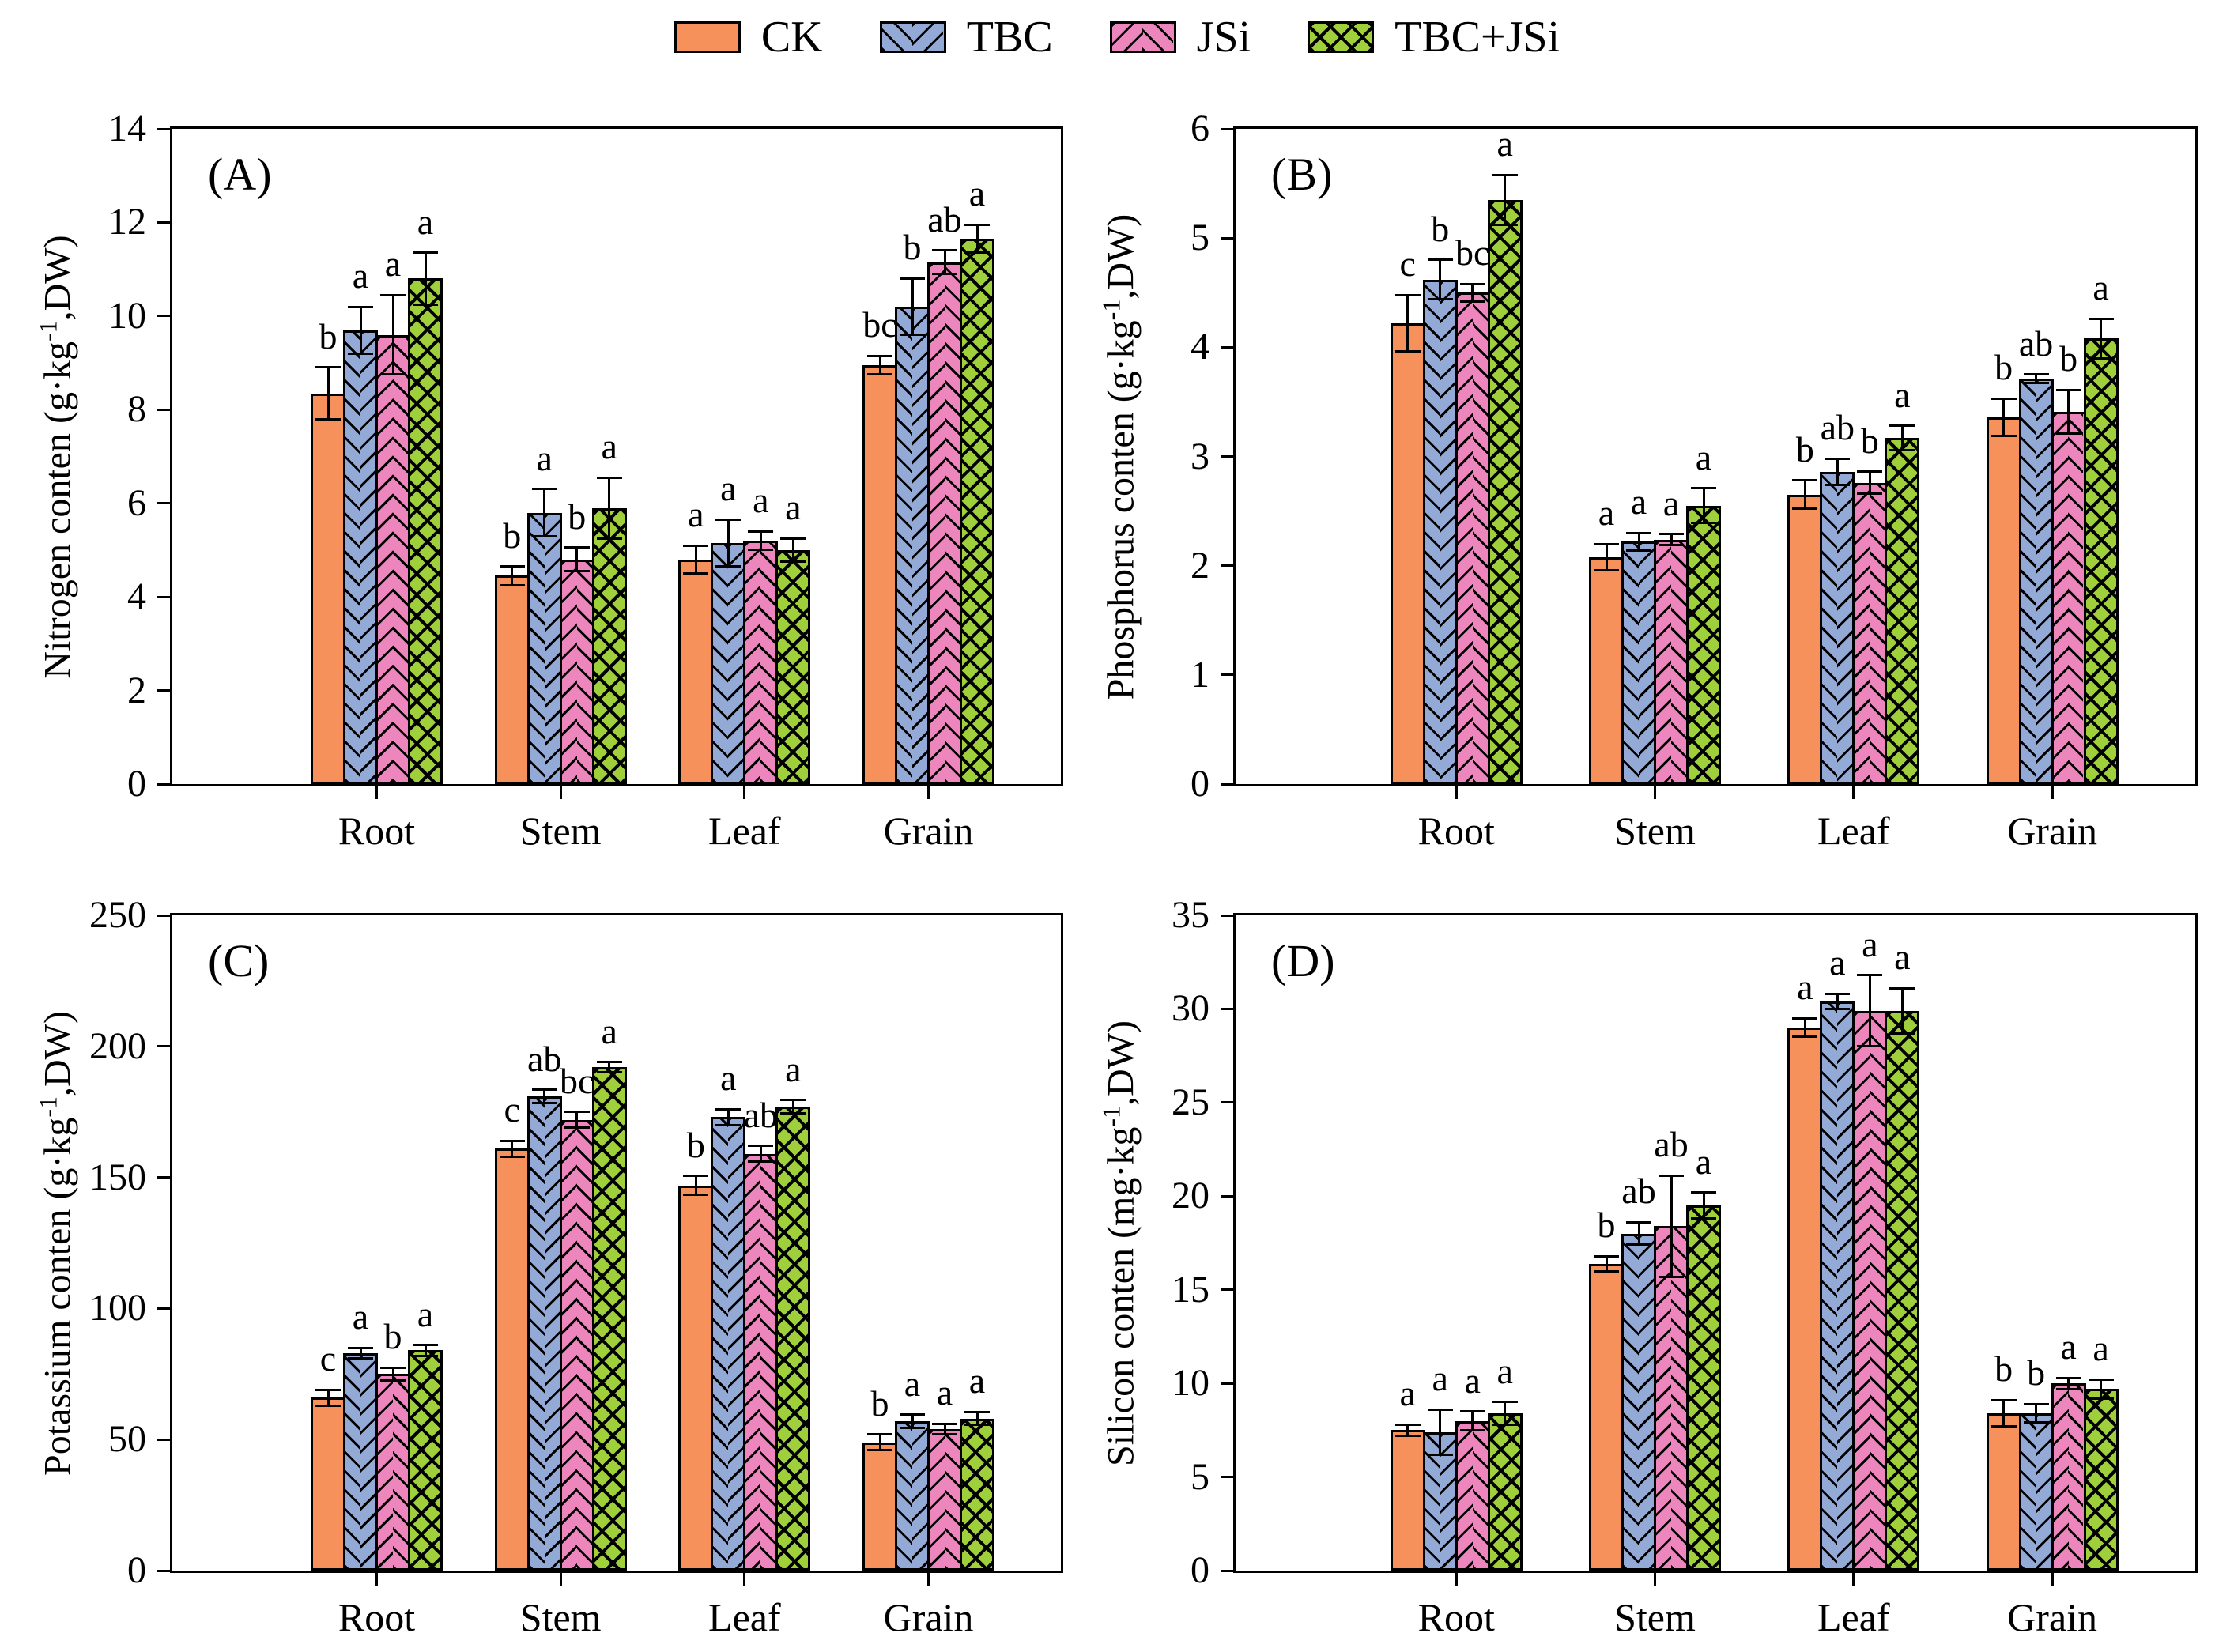 This screenshot has height=1652, width=2234. What do you see at coordinates (544, 1058) in the screenshot?
I see `significance-letter: ab` at bounding box center [544, 1058].